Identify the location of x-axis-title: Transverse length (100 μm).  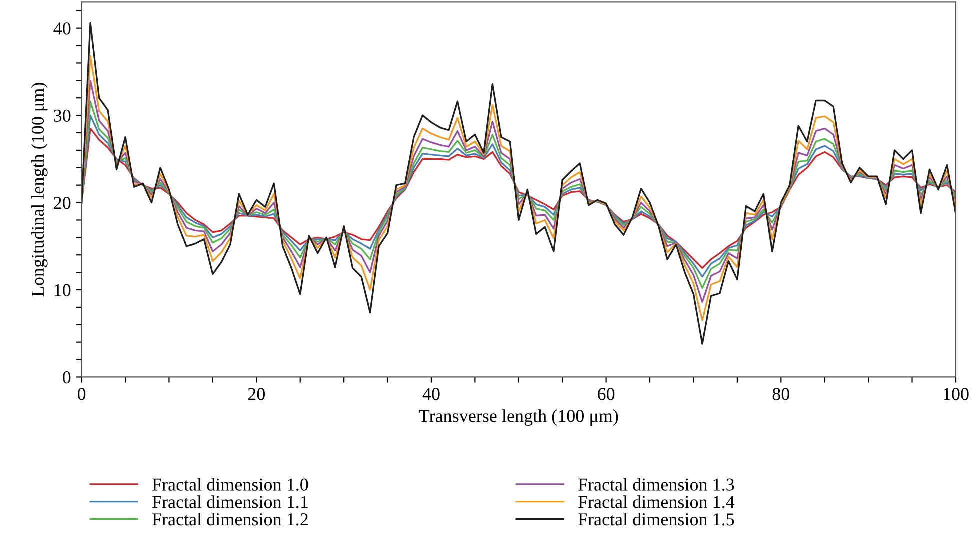
(518, 418).